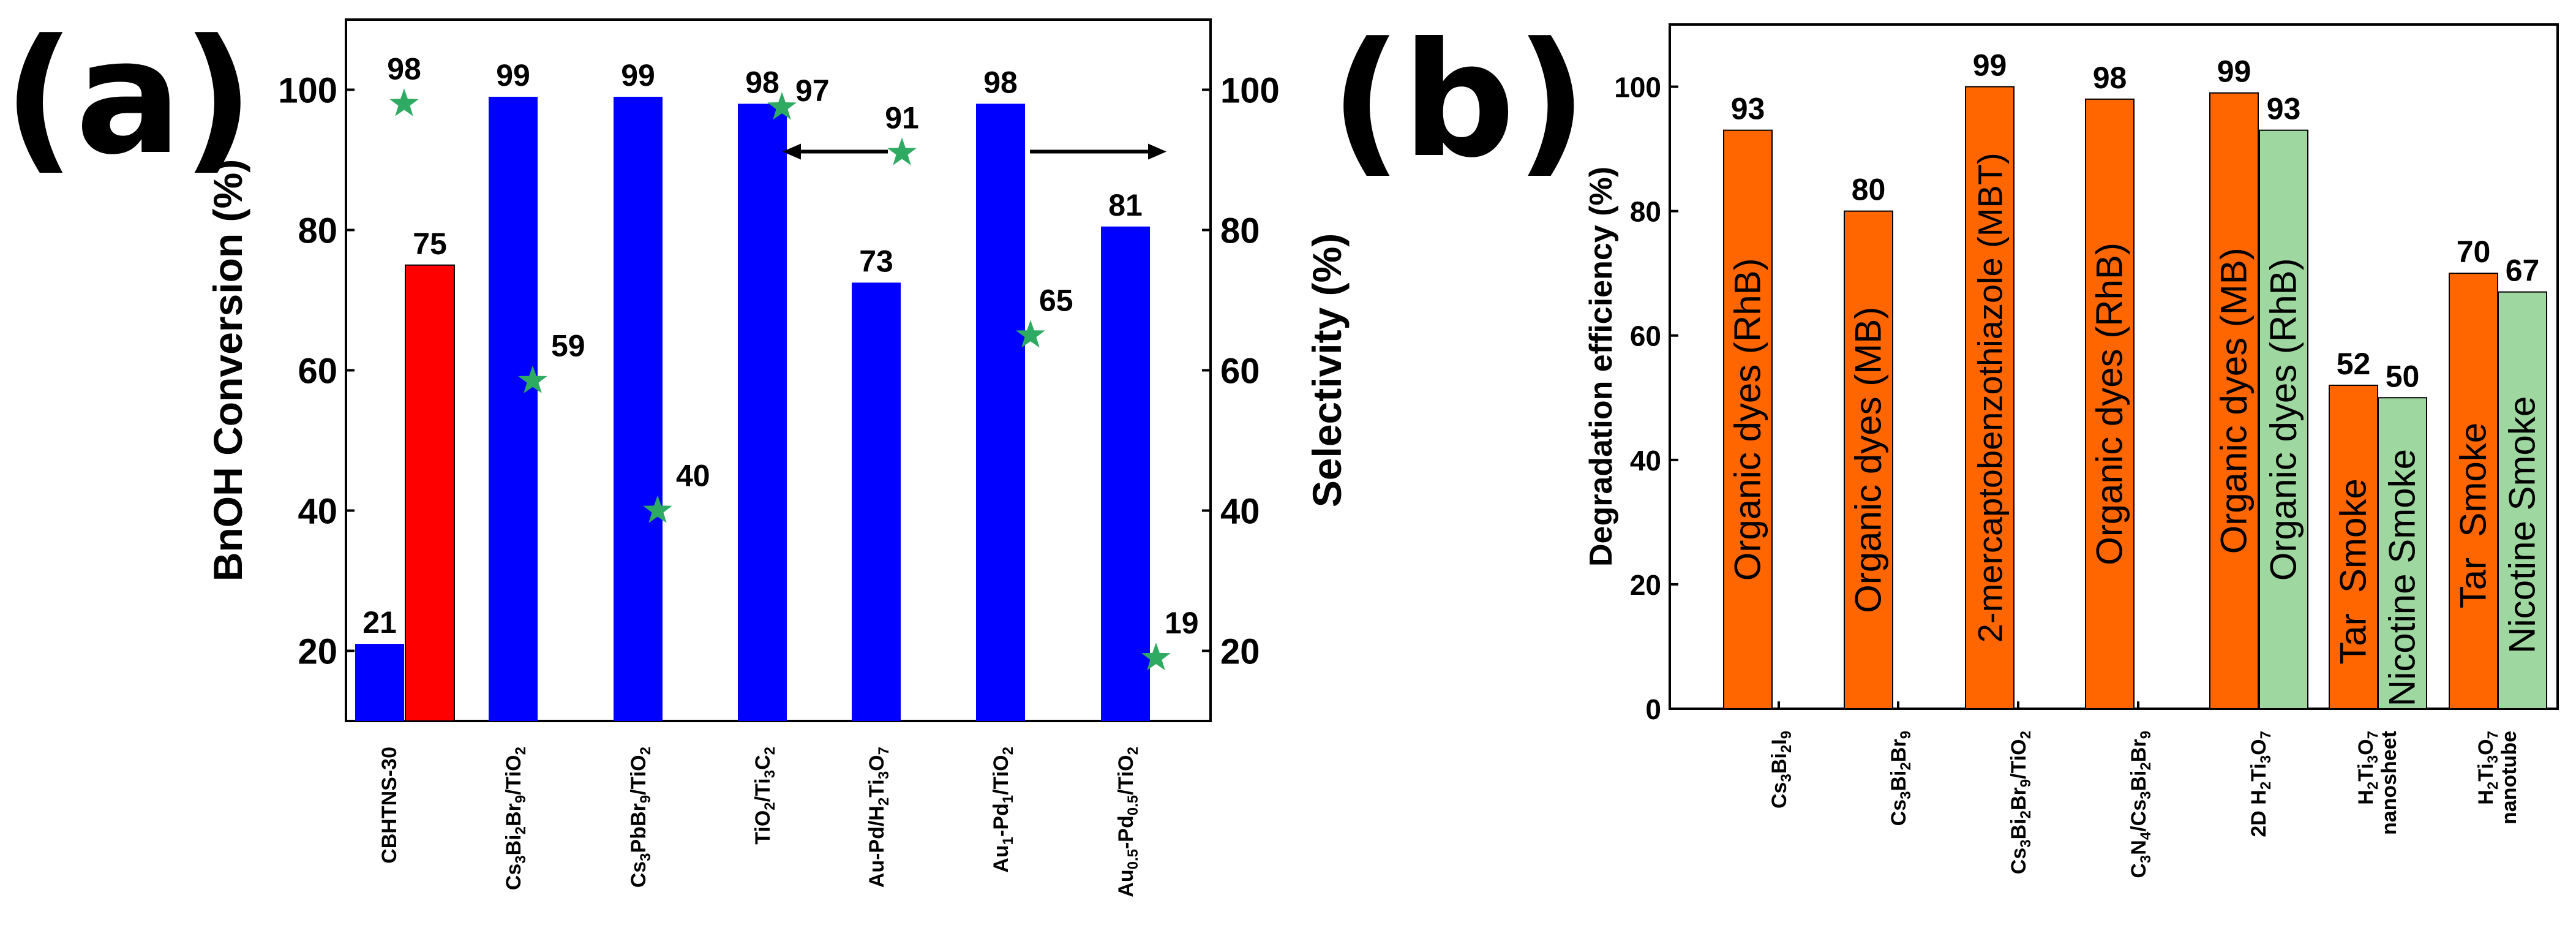  I want to click on panel-b-x-category-label: Cs3Bi2Br9, so click(1900, 779).